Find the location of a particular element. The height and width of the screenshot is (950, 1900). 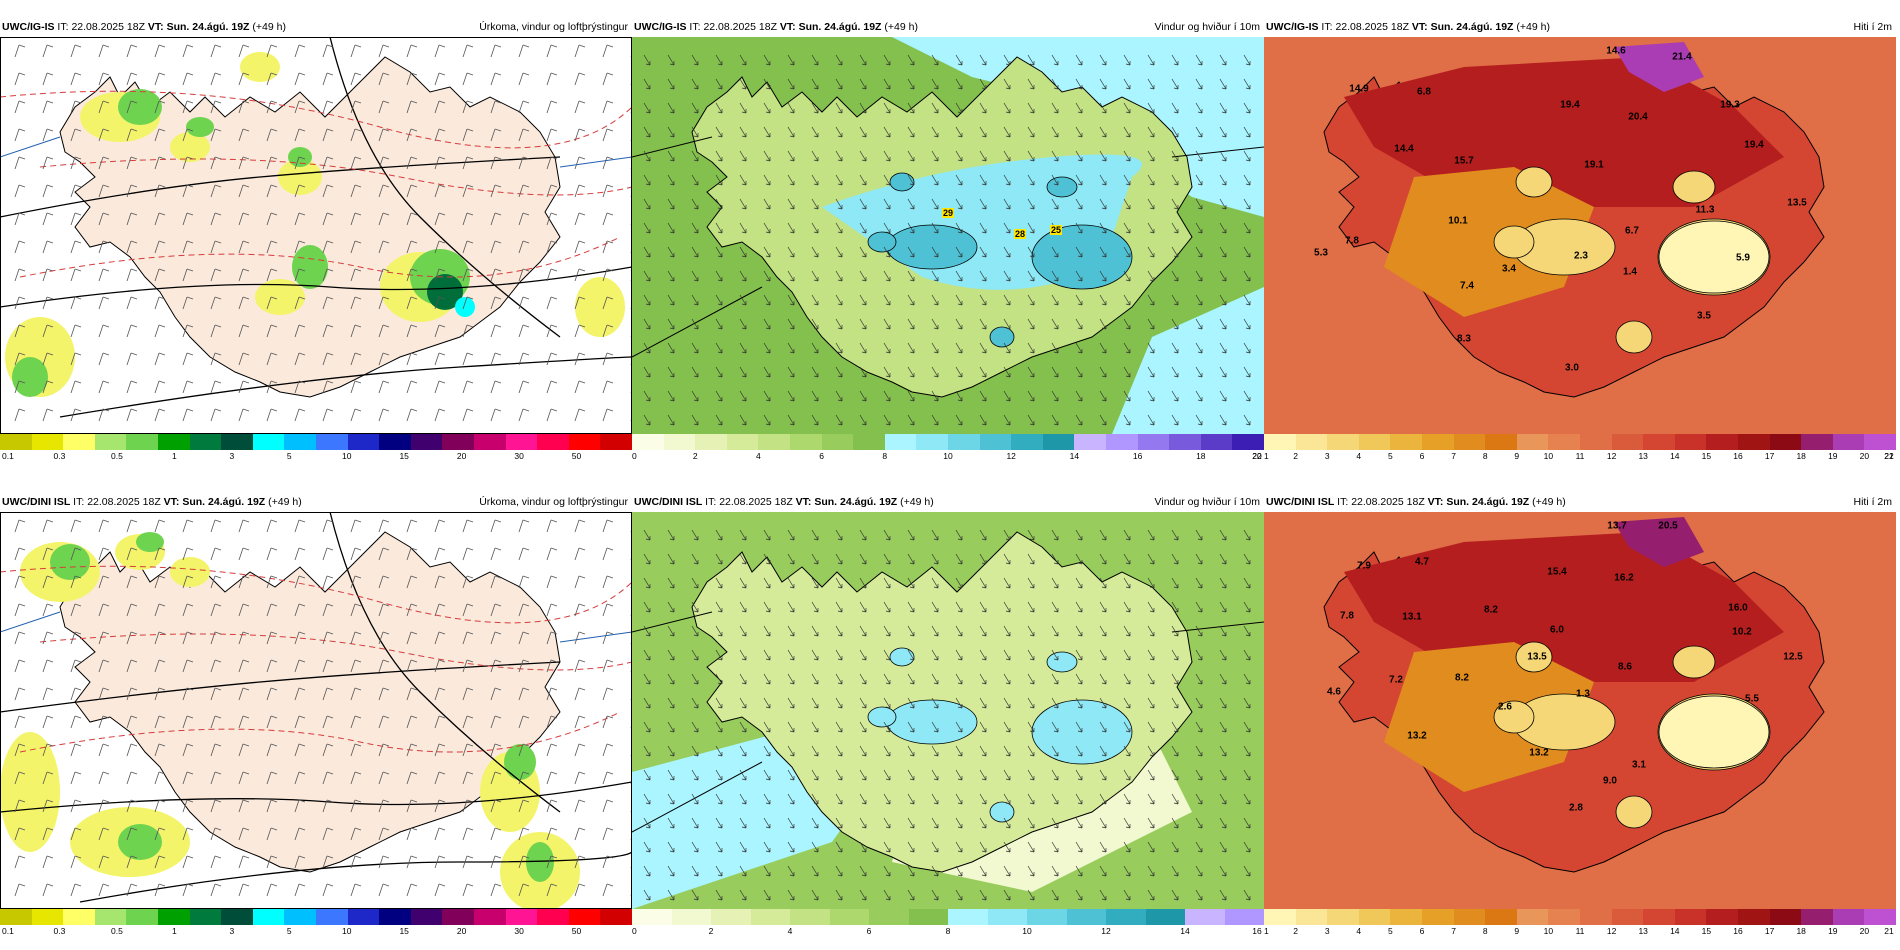

map-area: 29 28 25 is located at coordinates (948, 235).